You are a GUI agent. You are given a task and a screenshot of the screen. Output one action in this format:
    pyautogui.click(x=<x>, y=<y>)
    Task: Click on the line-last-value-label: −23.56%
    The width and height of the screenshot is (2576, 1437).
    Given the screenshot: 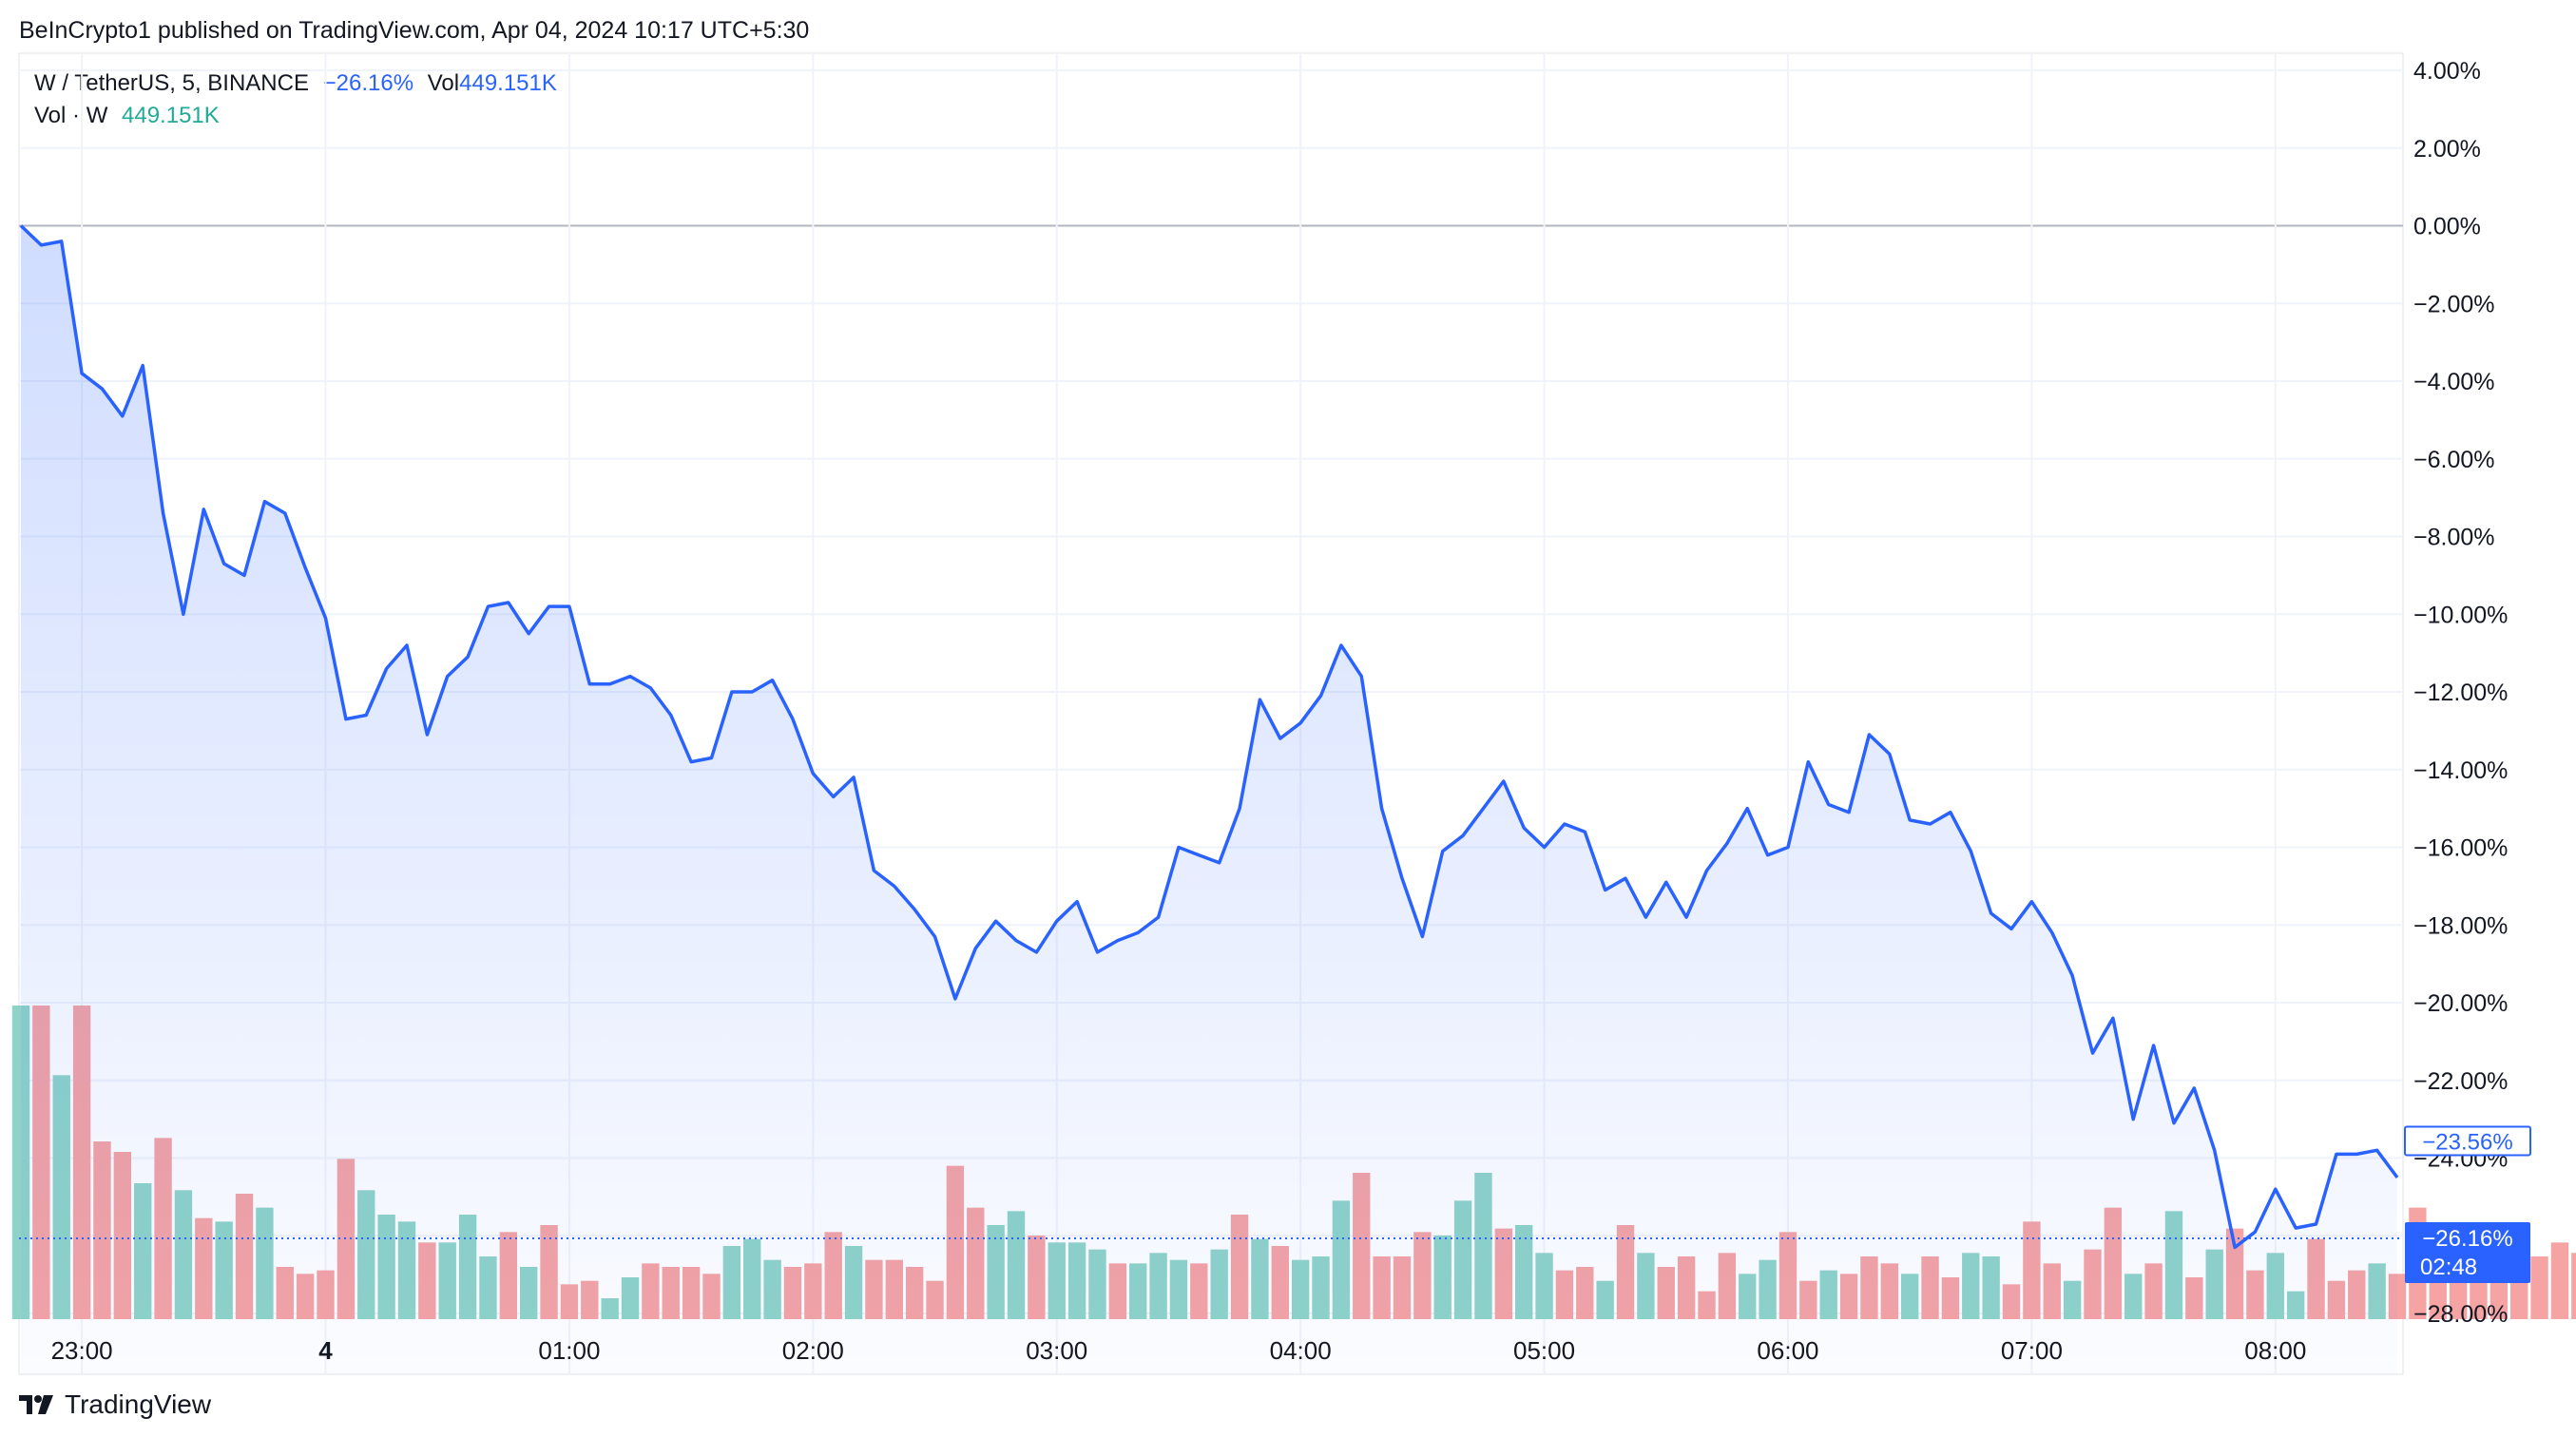 What is the action you would take?
    pyautogui.click(x=2467, y=1143)
    